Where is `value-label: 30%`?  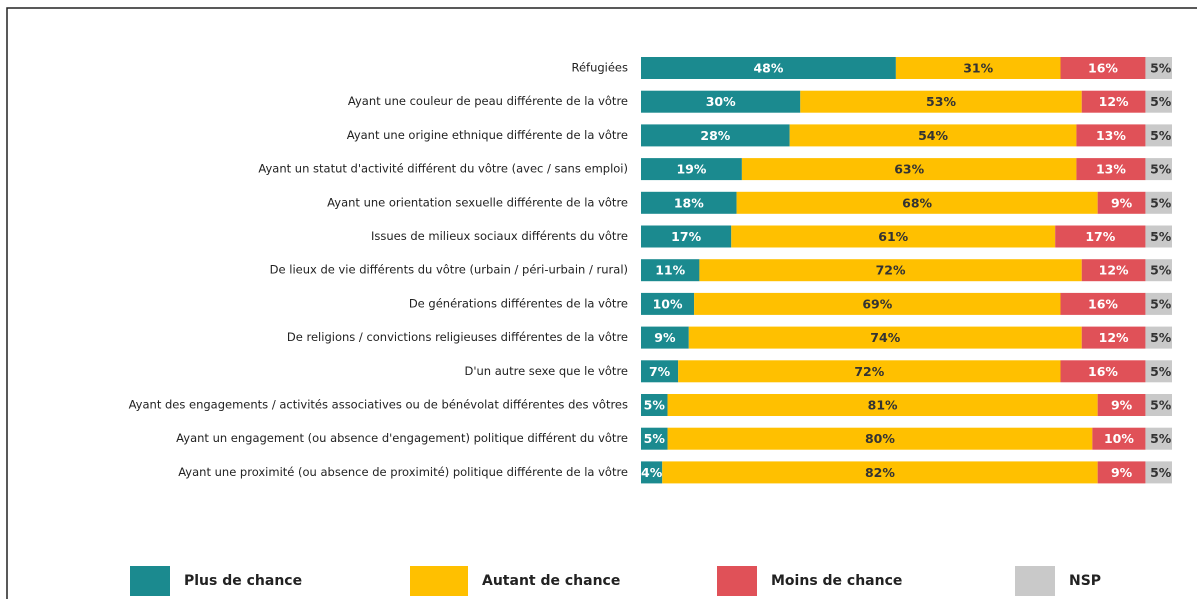
value-label: 30% is located at coordinates (721, 101).